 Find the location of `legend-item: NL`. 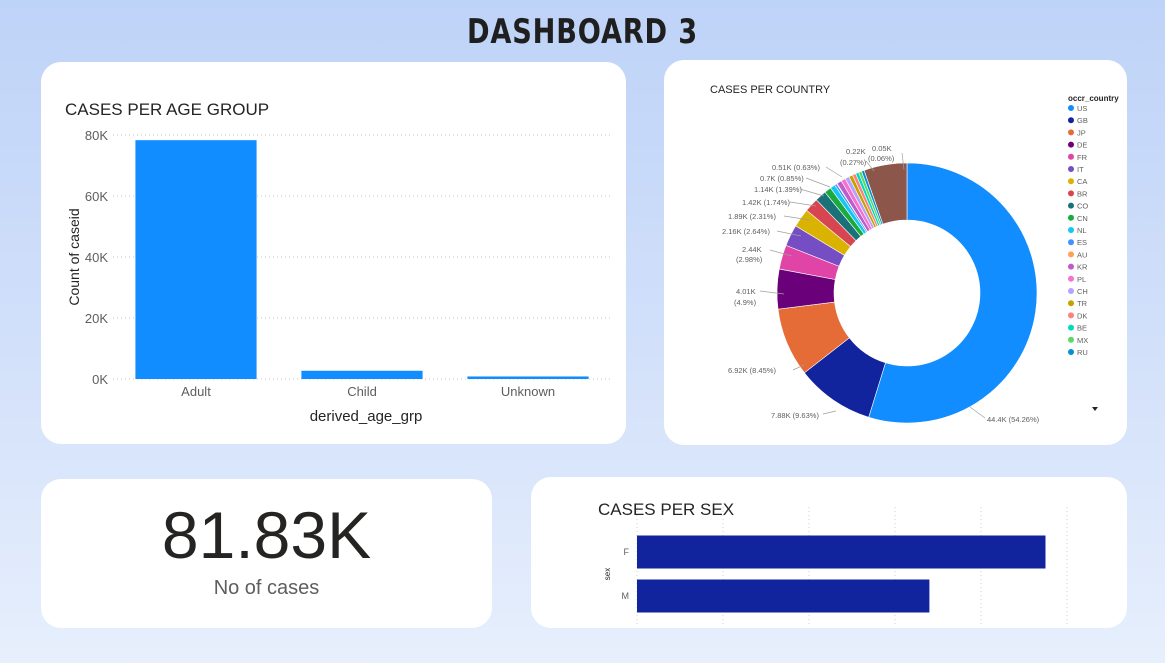

legend-item: NL is located at coordinates (1077, 230).